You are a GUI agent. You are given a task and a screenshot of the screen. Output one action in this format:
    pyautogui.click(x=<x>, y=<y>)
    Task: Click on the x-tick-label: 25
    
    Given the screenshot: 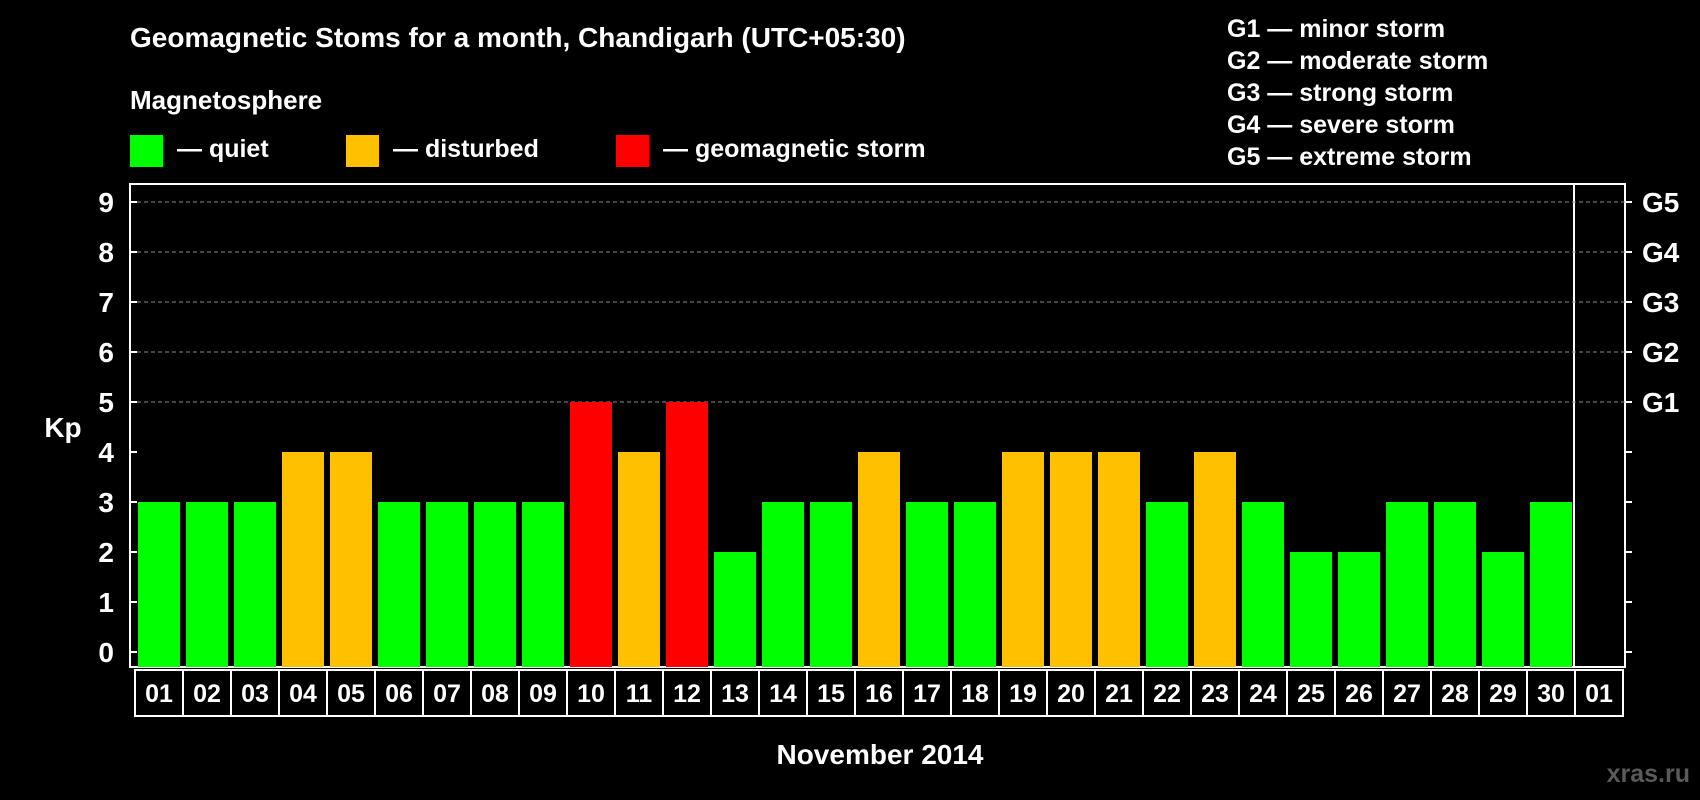 What is the action you would take?
    pyautogui.click(x=1311, y=694)
    